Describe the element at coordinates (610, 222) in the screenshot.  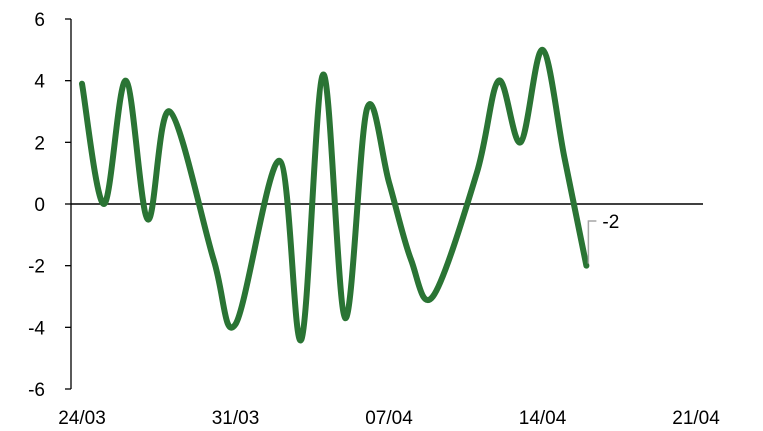
I see `end-value-label: -2` at that location.